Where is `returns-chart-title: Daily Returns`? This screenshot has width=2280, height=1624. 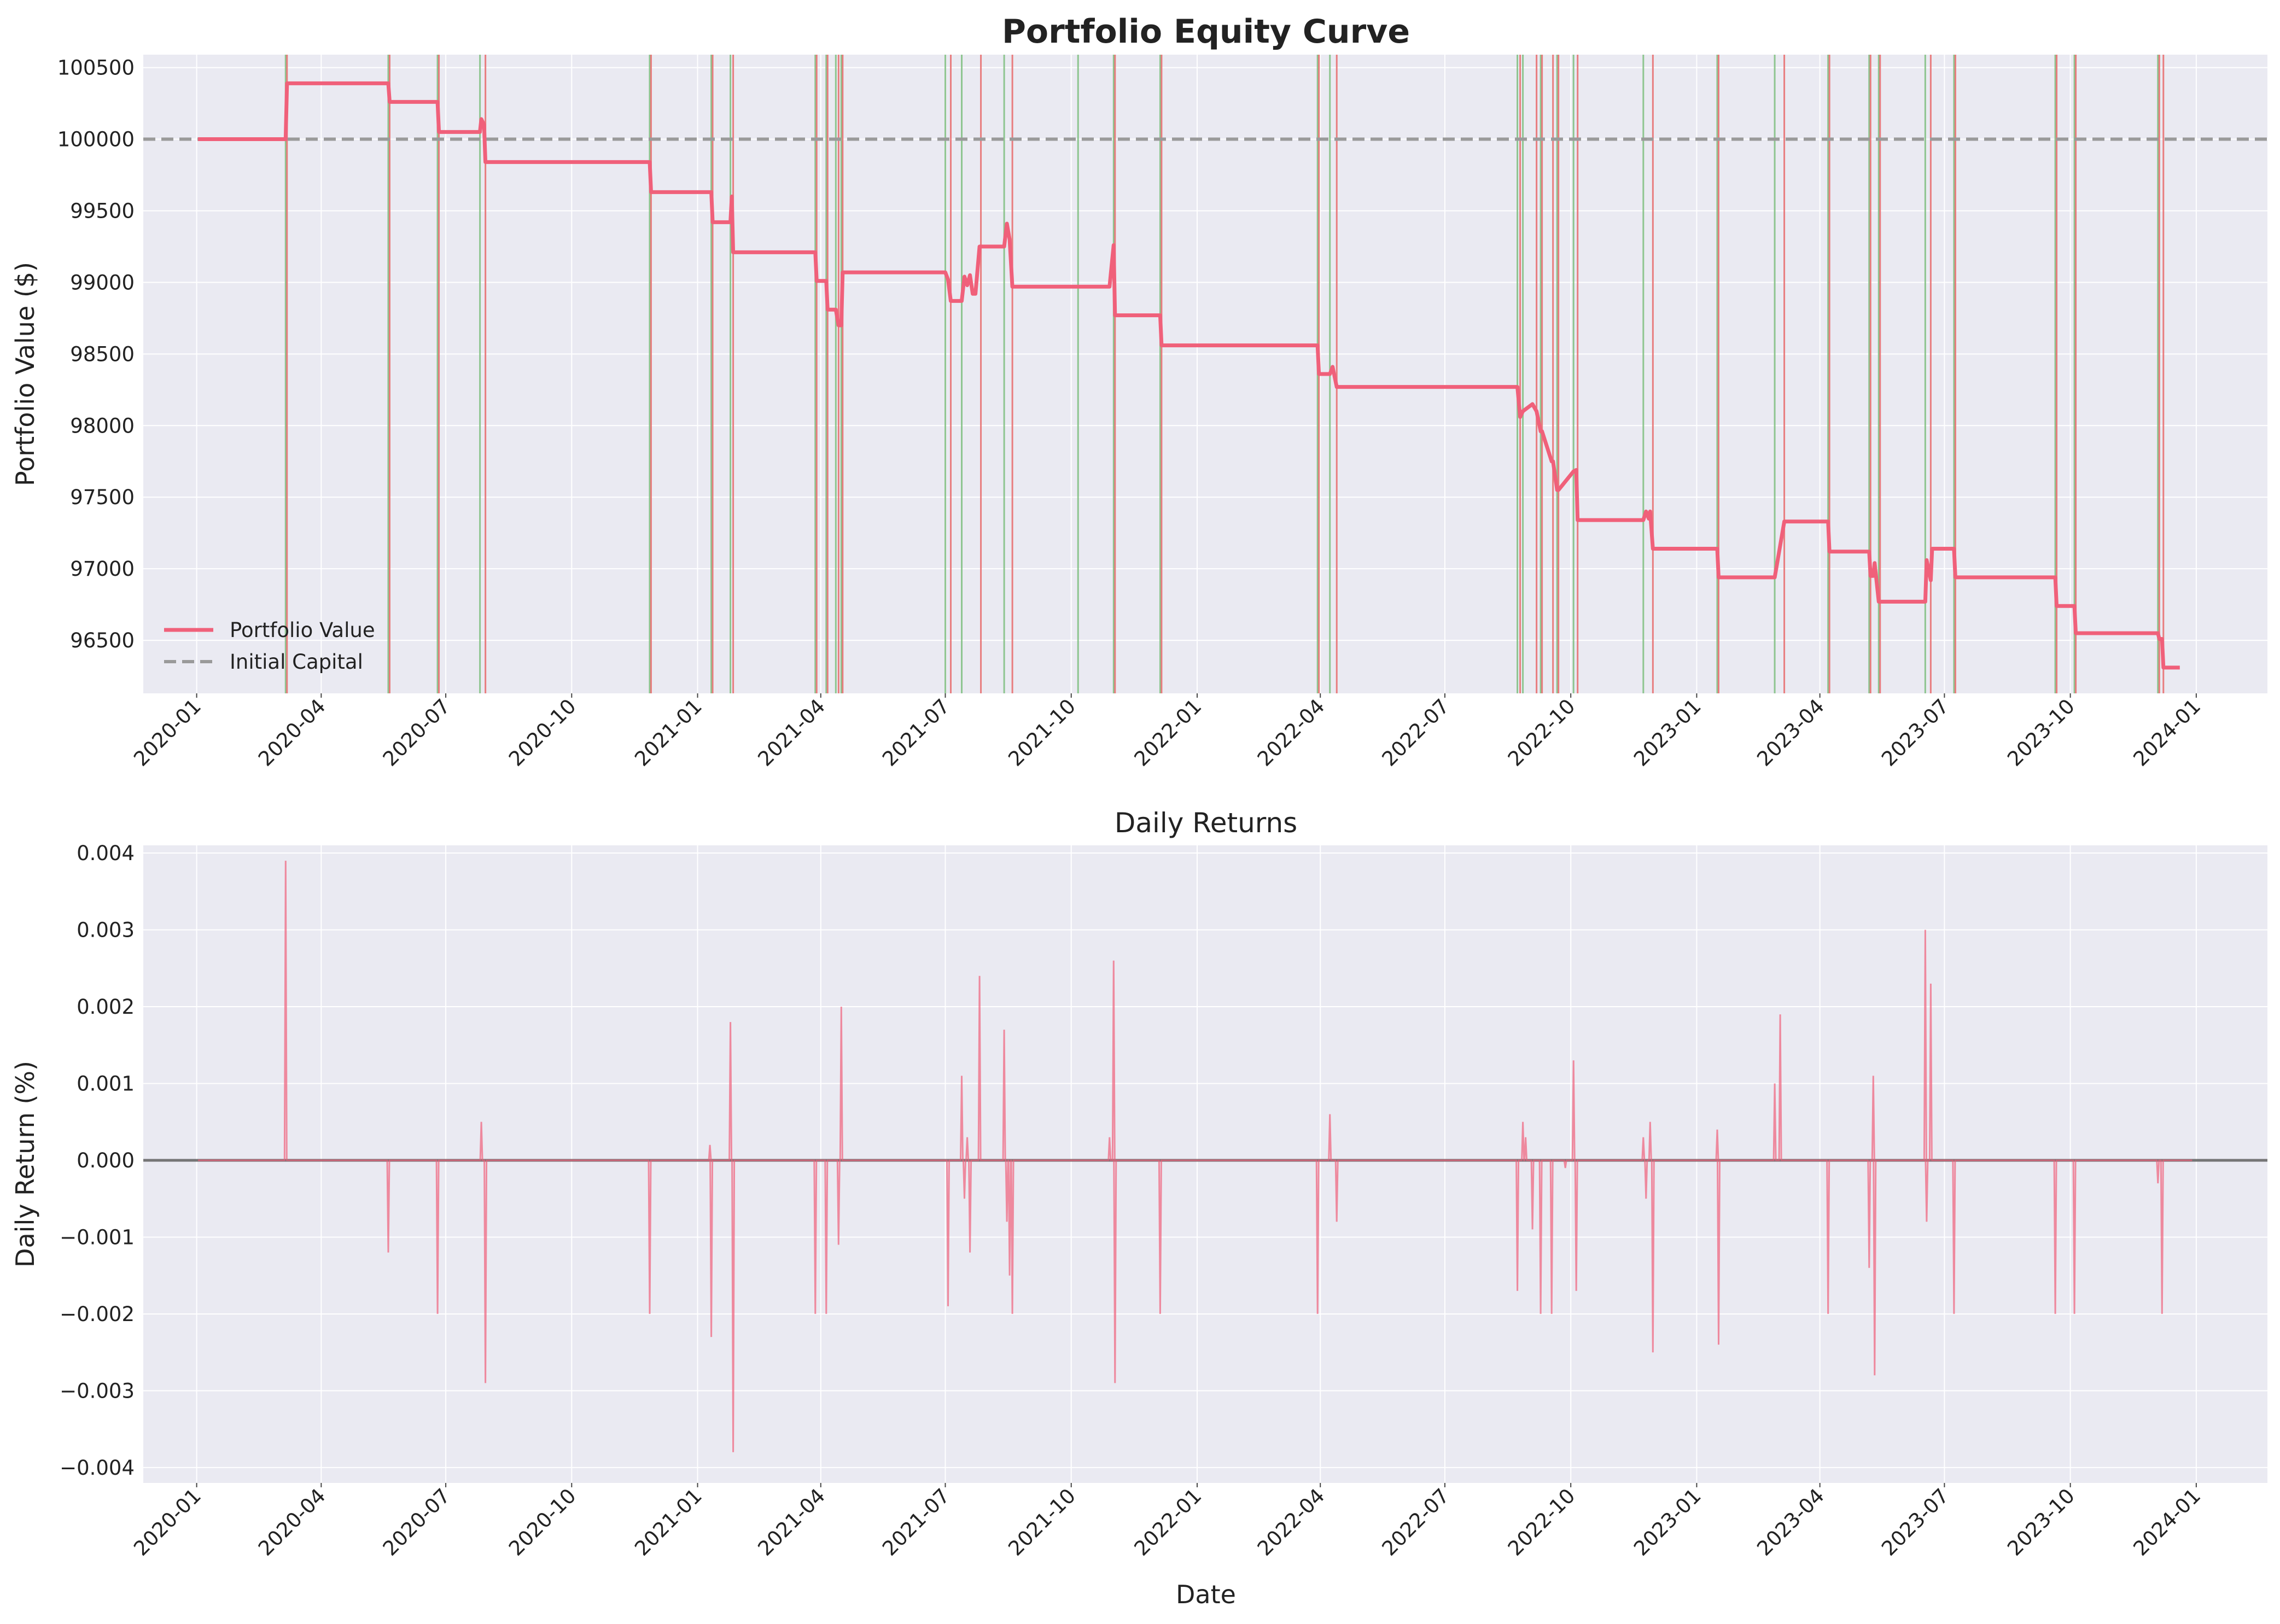
returns-chart-title: Daily Returns is located at coordinates (1206, 823).